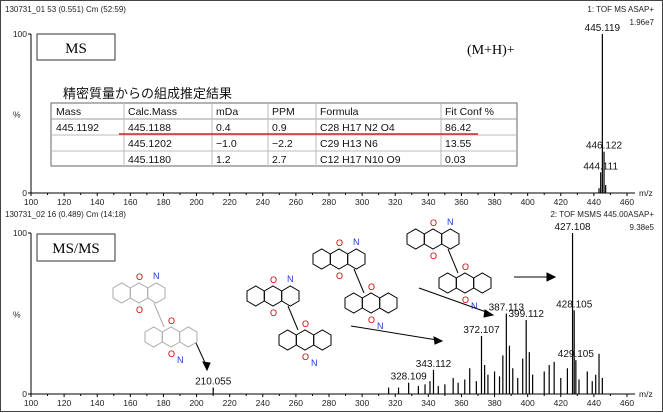 This screenshot has width=663, height=413. Describe the element at coordinates (329, 202) in the screenshot. I see `ms-x-tick-label: 280` at that location.